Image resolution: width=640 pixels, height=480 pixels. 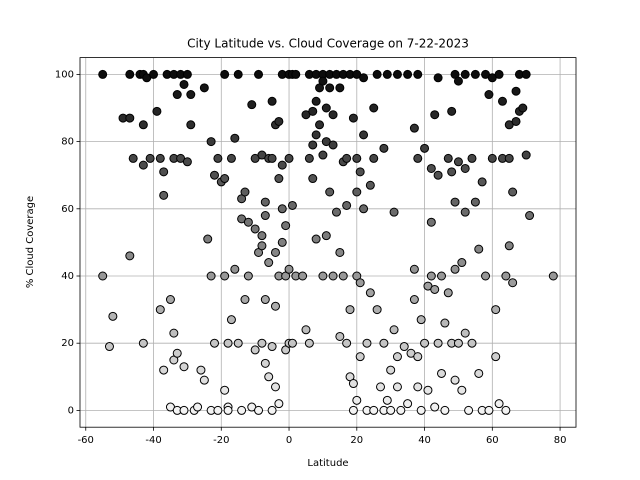 I want to click on y-tick-label: 80, so click(x=67, y=142).